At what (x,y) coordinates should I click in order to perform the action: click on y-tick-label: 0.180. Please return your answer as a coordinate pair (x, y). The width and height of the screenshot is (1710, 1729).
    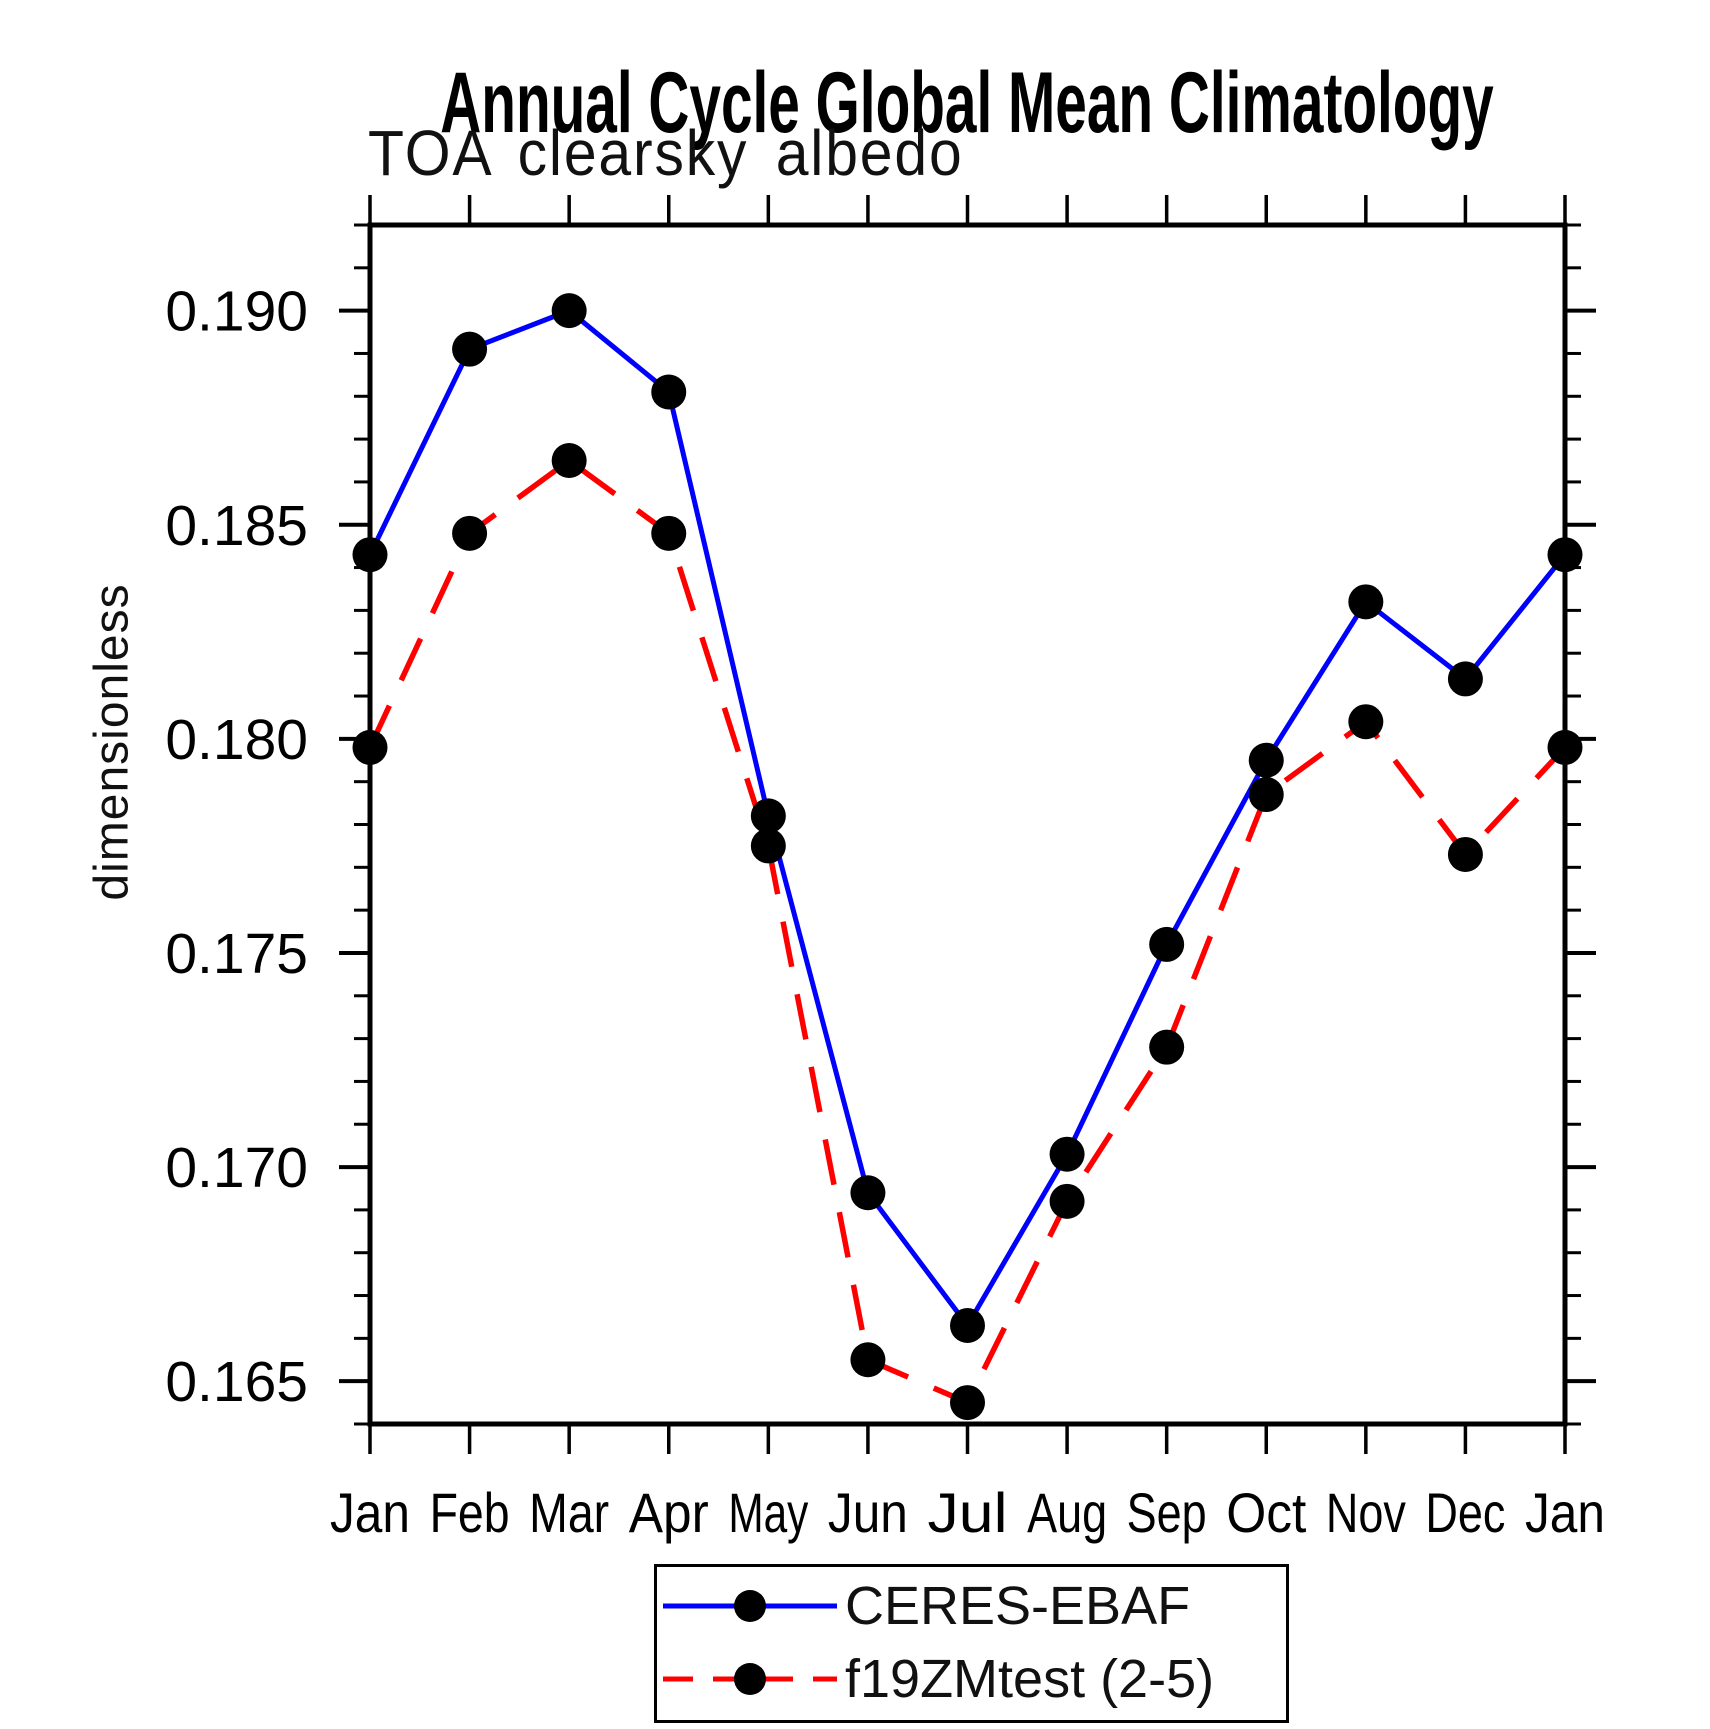
    Looking at the image, I should click on (236, 740).